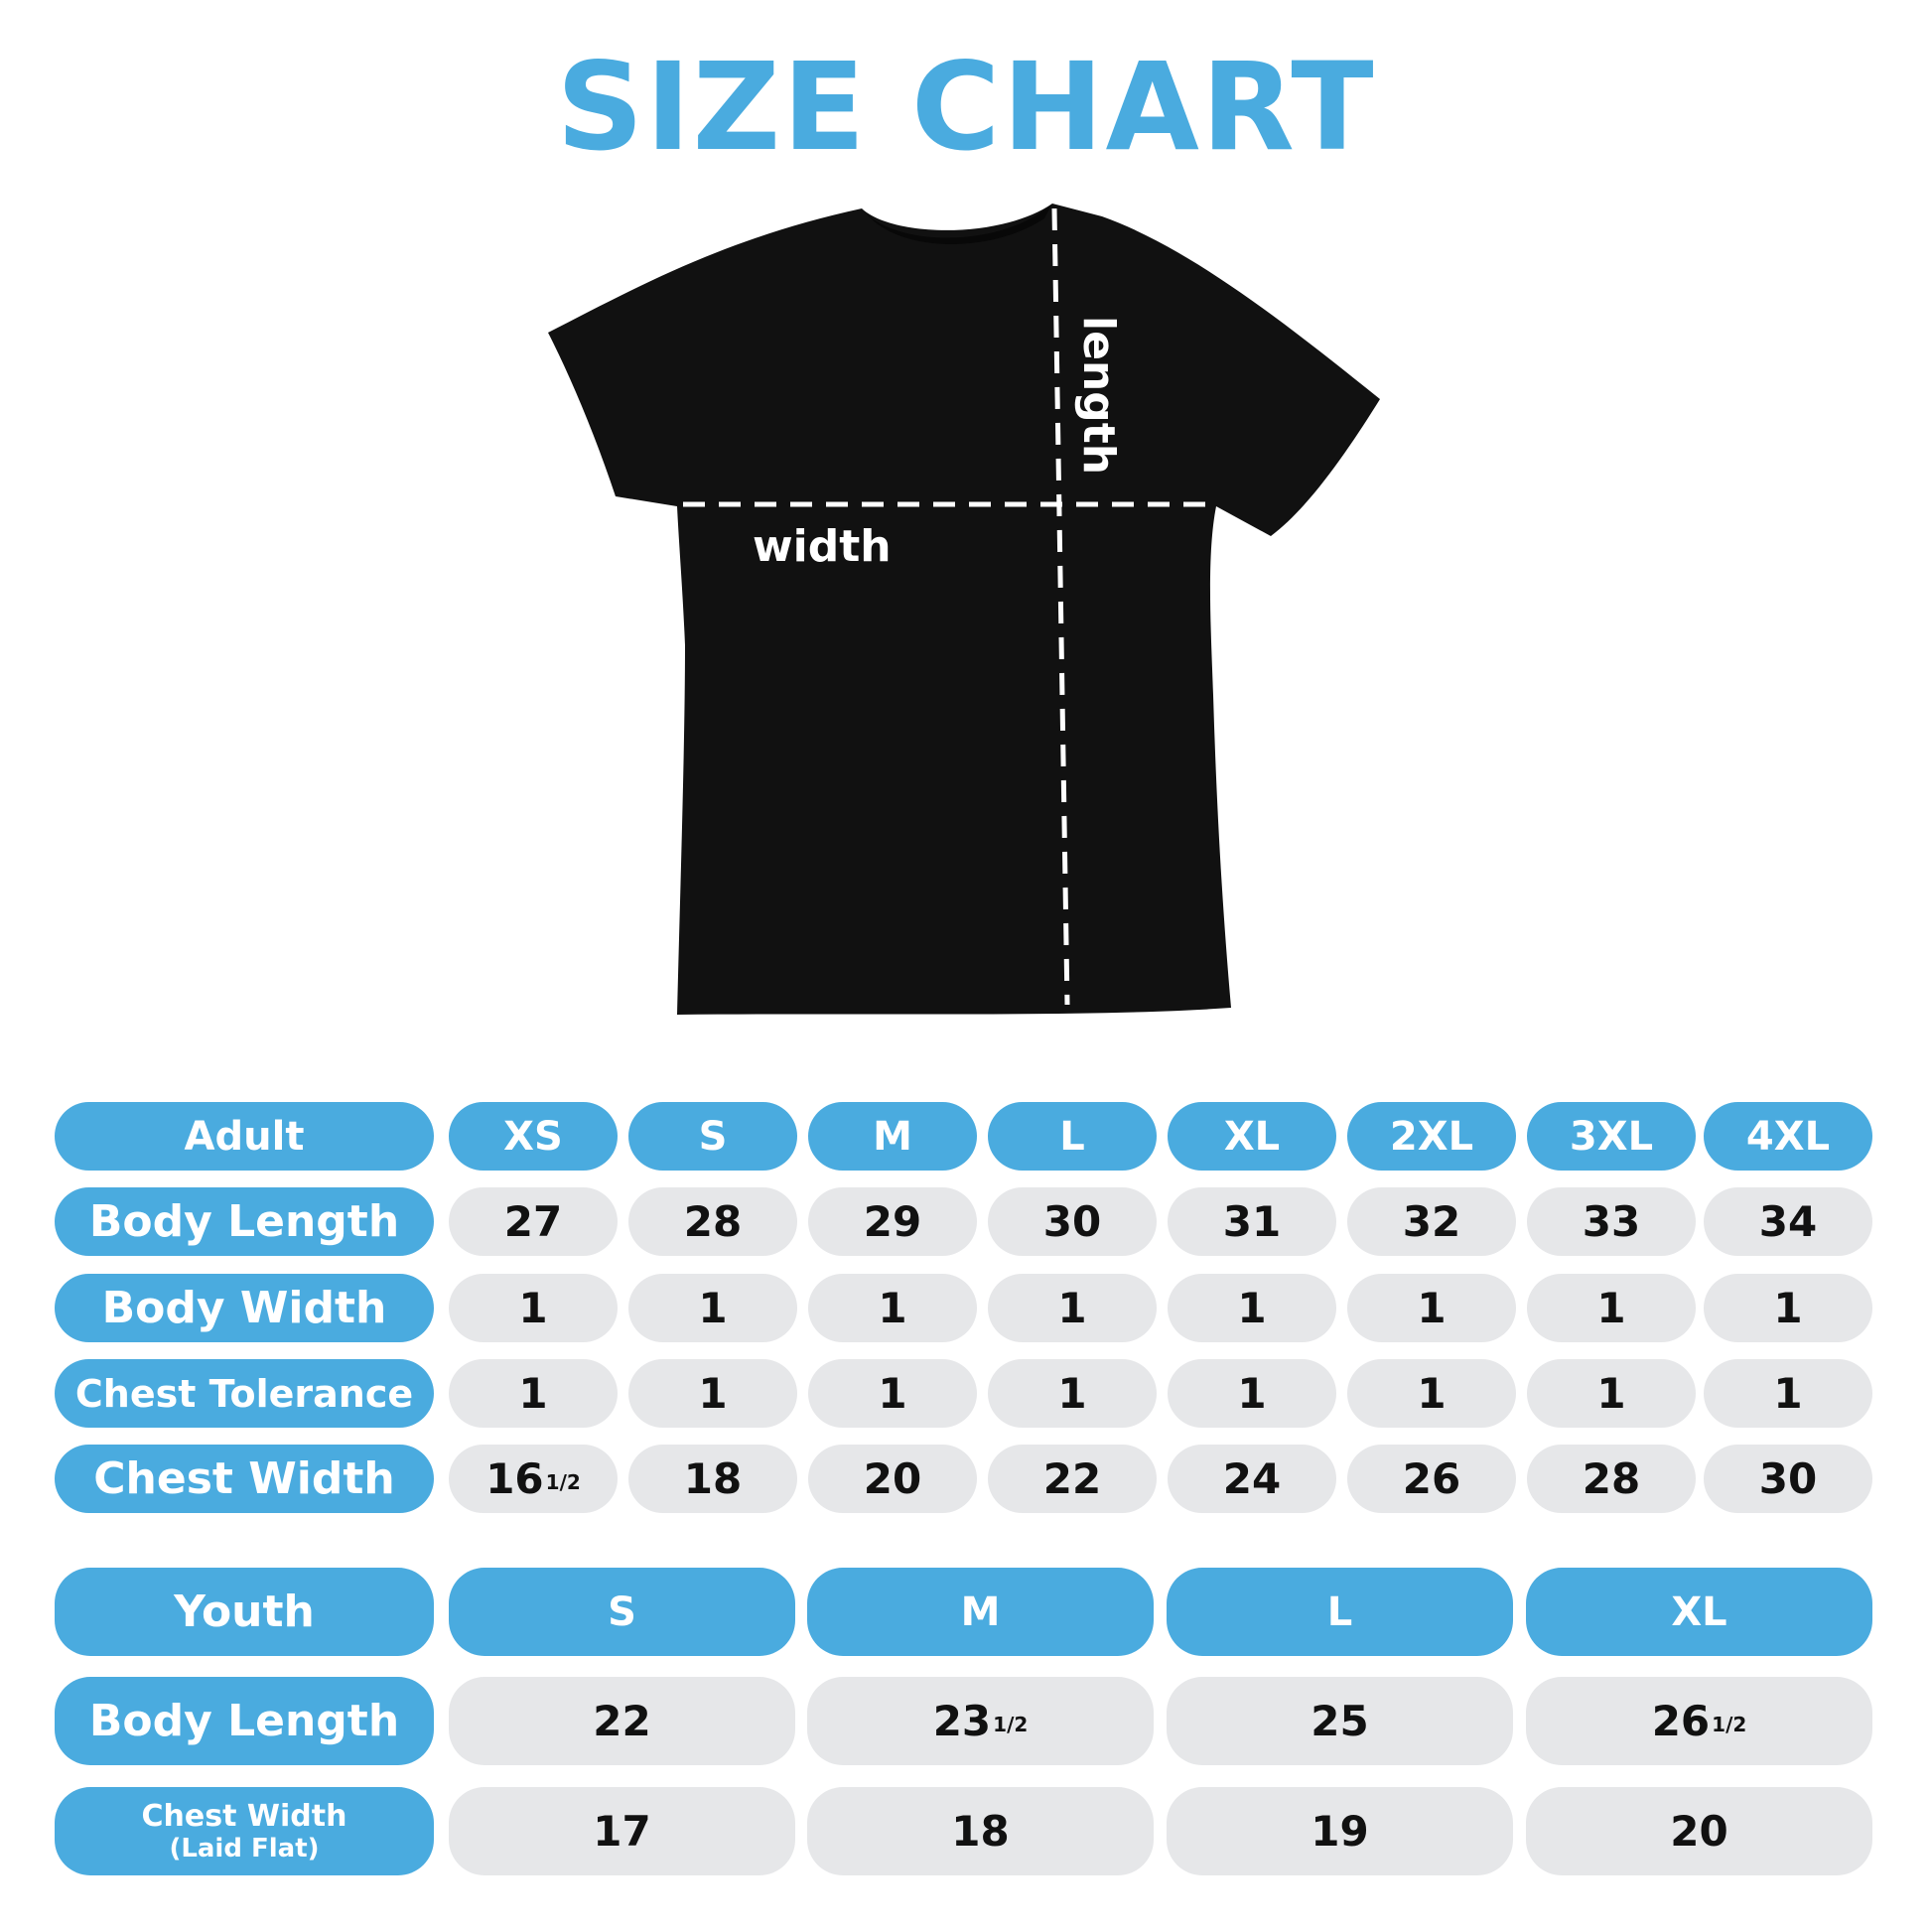 The image size is (1932, 1932). What do you see at coordinates (893, 1136) in the screenshot?
I see `adult-size-header: M` at bounding box center [893, 1136].